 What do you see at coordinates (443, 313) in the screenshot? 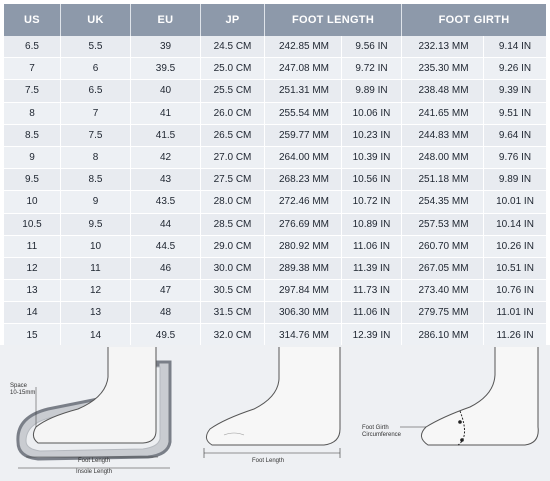
I see `cell-girth-mm: 279.75 MM` at bounding box center [443, 313].